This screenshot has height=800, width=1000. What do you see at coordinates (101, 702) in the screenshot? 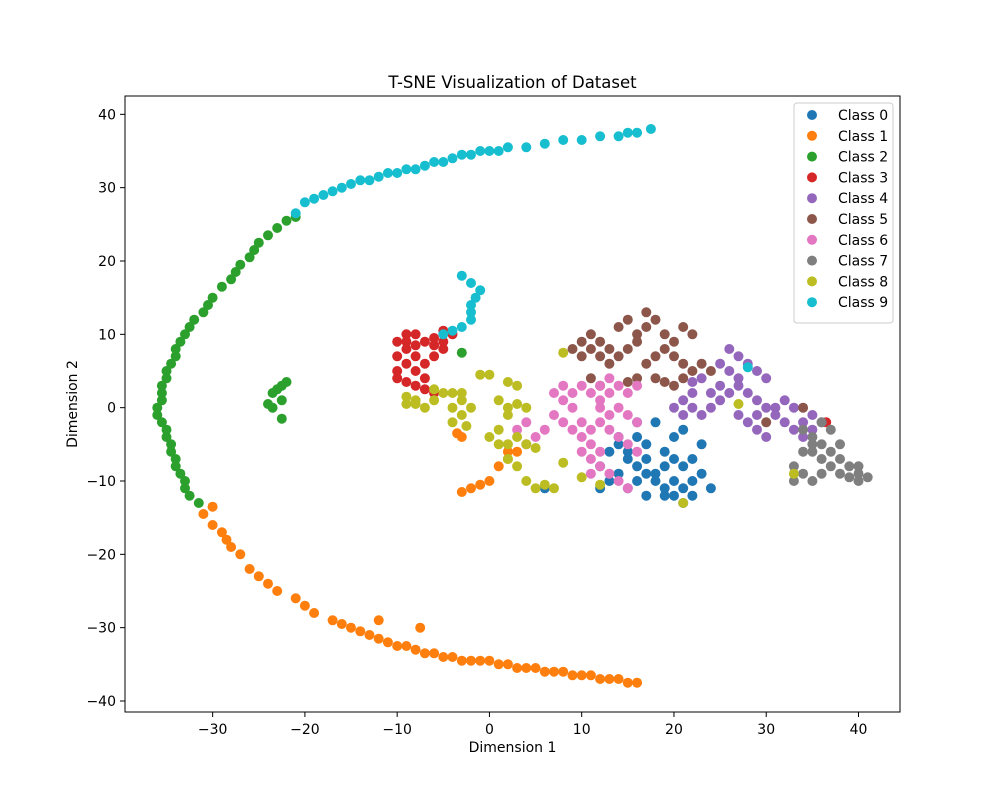
I see `y-tick-label: −40` at bounding box center [101, 702].